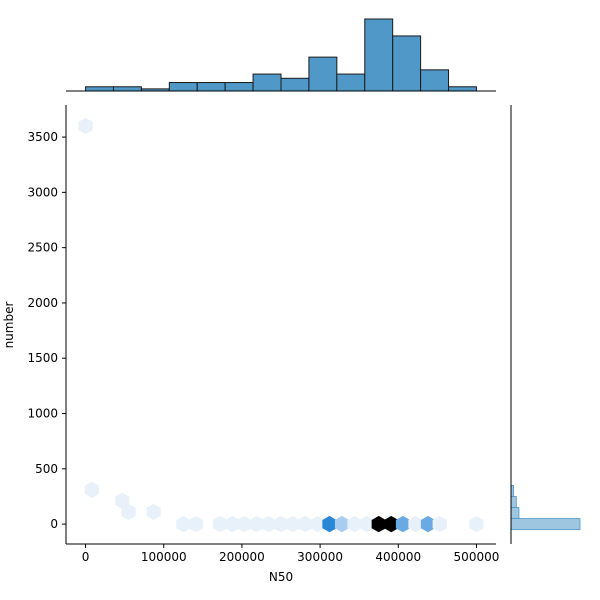 The height and width of the screenshot is (600, 600). What do you see at coordinates (281, 55) in the screenshot?
I see `x-marginal-histogram` at bounding box center [281, 55].